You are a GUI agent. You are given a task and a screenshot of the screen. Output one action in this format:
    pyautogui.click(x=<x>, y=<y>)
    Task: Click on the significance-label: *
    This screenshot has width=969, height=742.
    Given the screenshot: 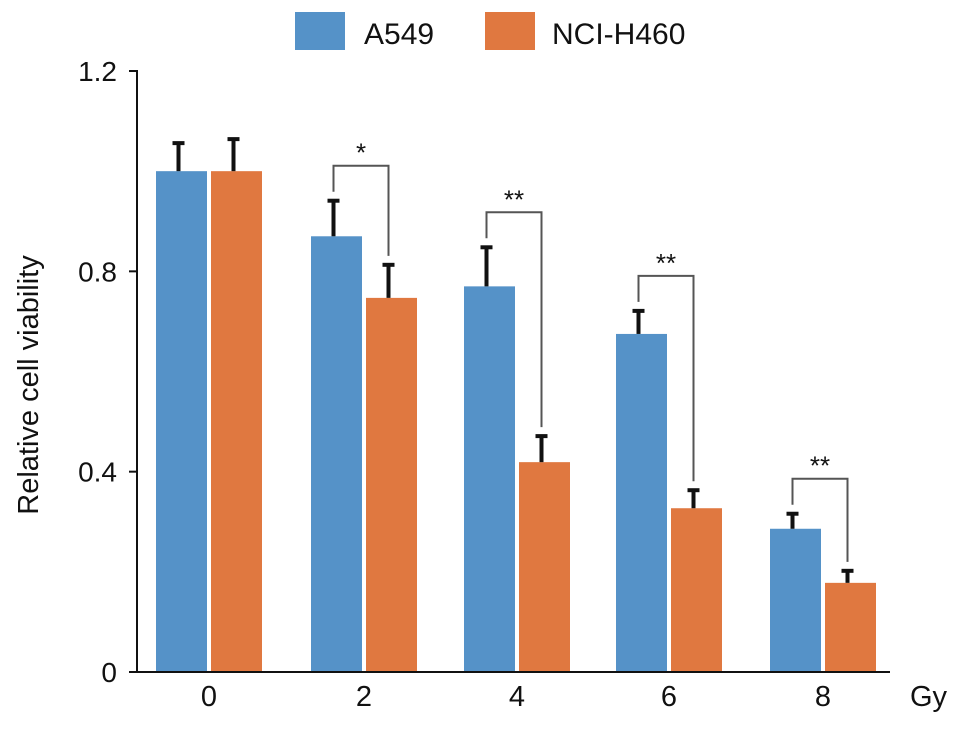 What is the action you would take?
    pyautogui.click(x=361, y=153)
    